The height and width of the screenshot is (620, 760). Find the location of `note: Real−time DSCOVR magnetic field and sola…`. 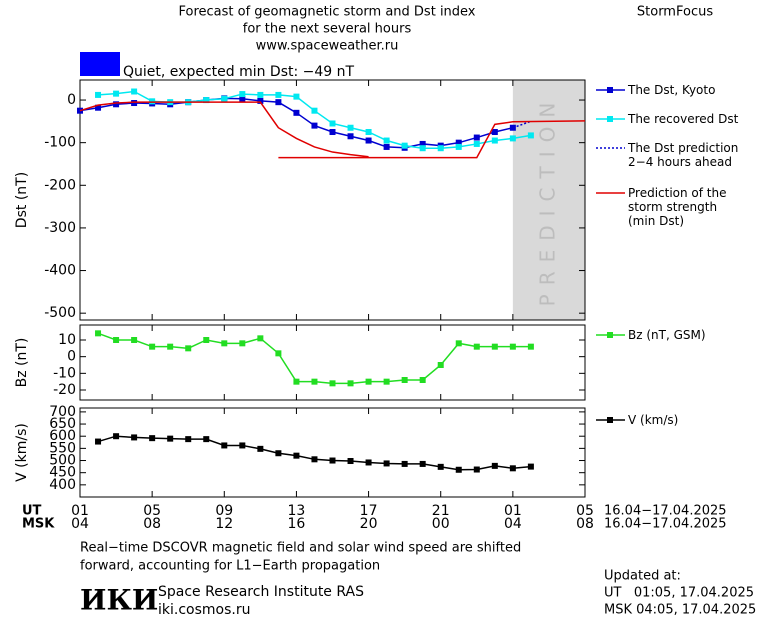

note: Real−time DSCOVR magnetic field and sola… is located at coordinates (300, 548).